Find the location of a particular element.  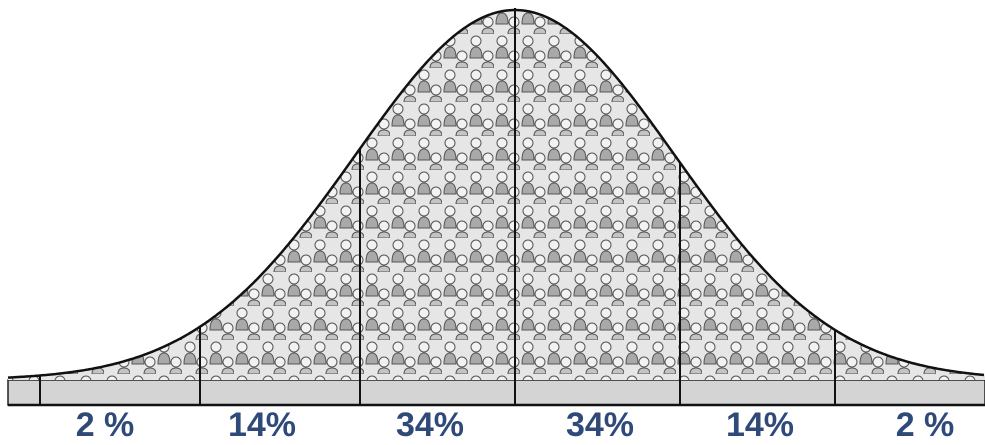

ground is located at coordinates (496, 392).